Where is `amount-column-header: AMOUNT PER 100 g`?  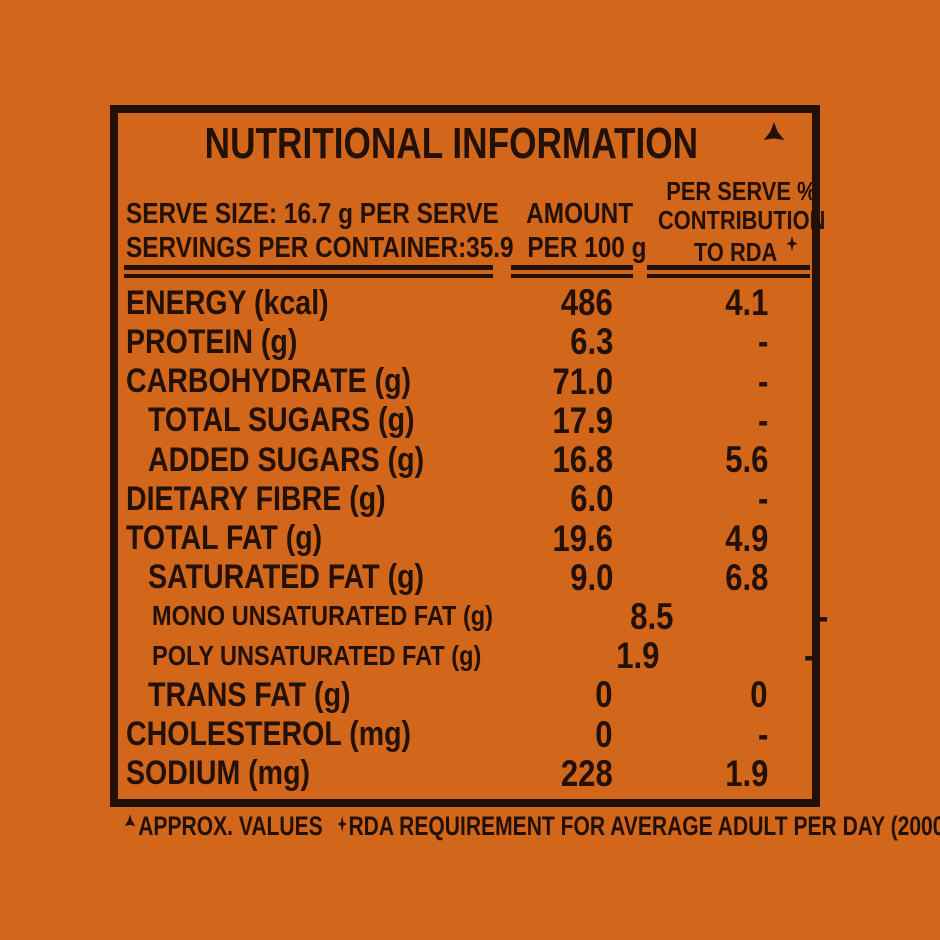
amount-column-header: AMOUNT PER 100 g is located at coordinates (581, 232).